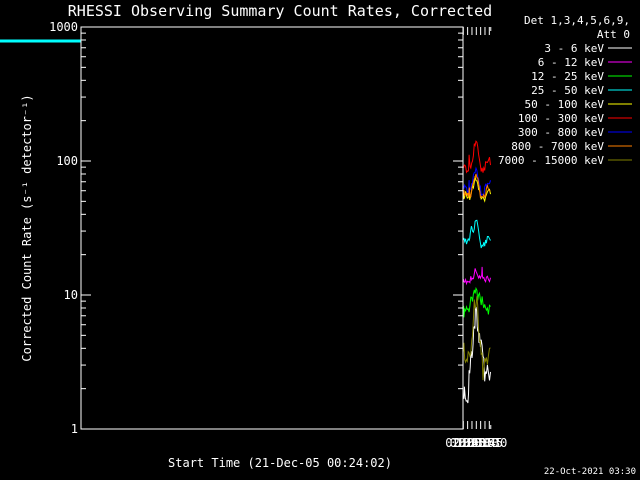 This screenshot has width=640, height=480. What do you see at coordinates (67, 161) in the screenshot?
I see `y-tick-label: 100` at bounding box center [67, 161].